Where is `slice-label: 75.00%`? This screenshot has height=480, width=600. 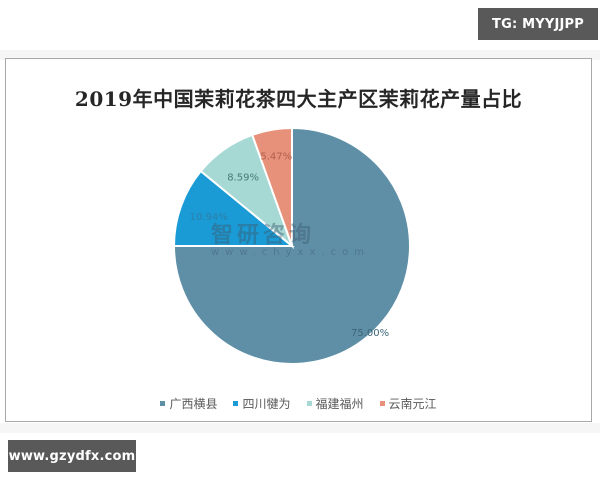
slice-label: 75.00% is located at coordinates (370, 333).